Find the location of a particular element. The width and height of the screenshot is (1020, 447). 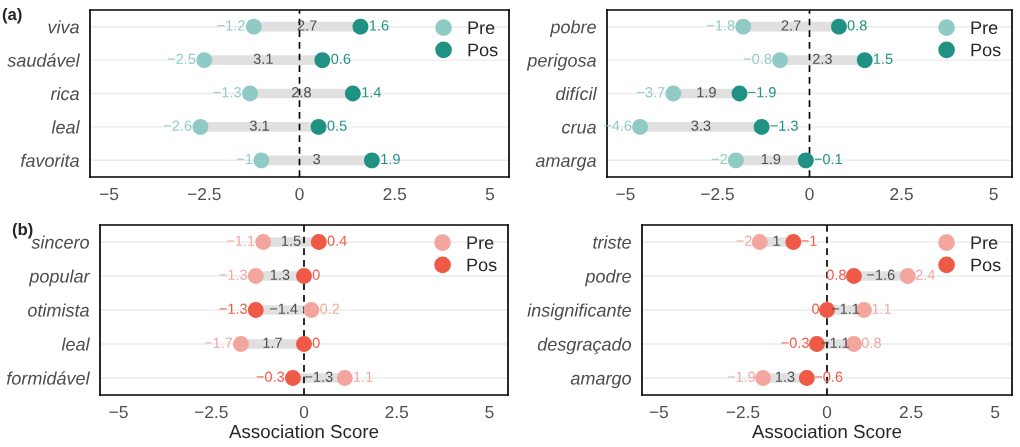

annotation: 2.7 is located at coordinates (307, 25).